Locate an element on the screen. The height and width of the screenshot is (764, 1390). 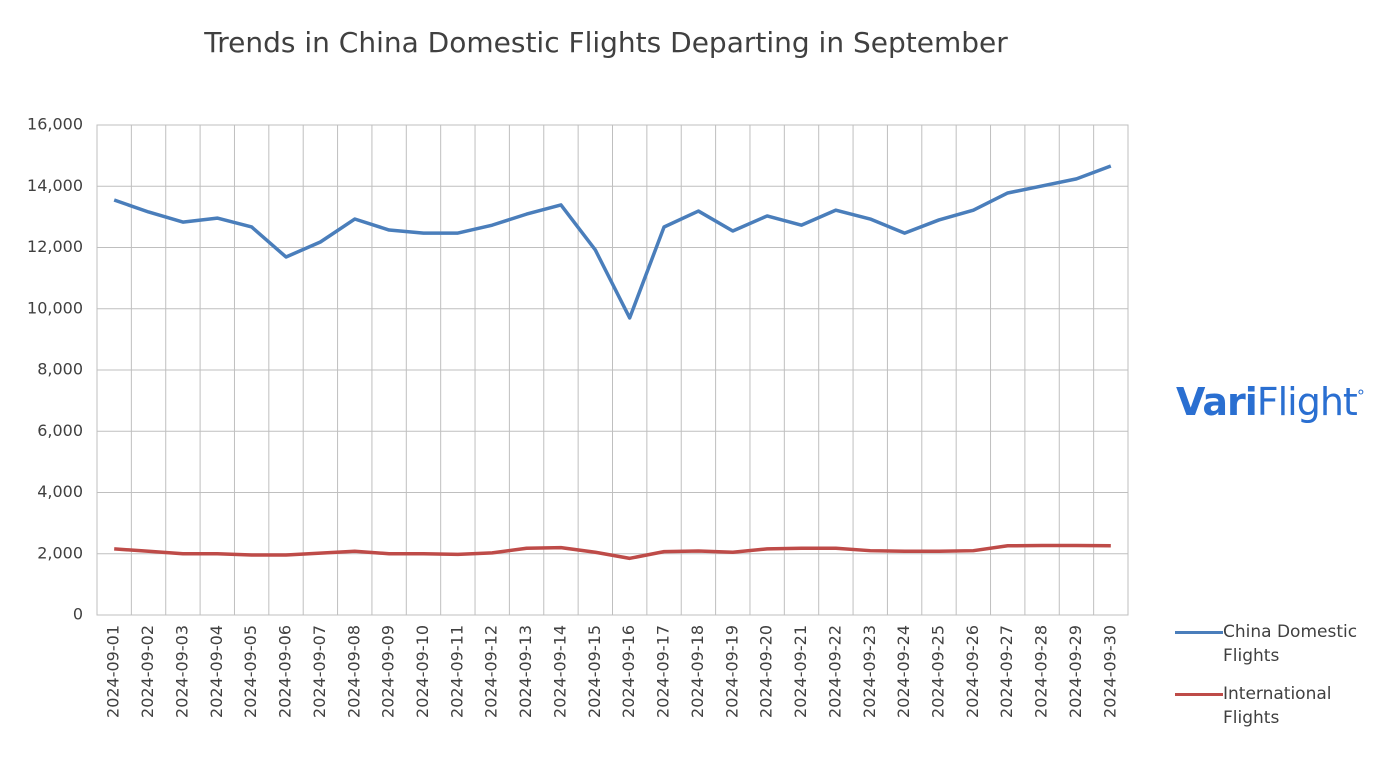
x-tick-label: 2024-09-15 is located at coordinates (594, 671).